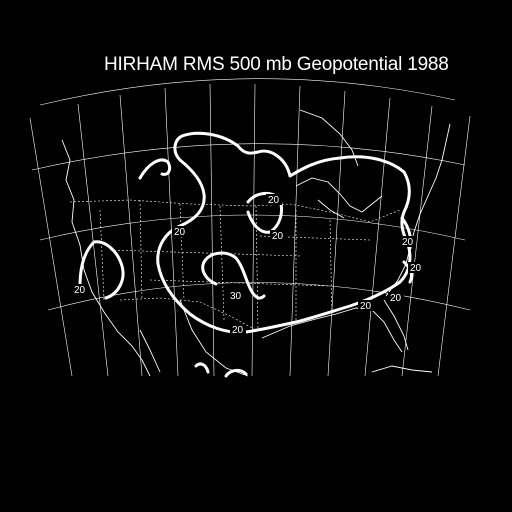  Describe the element at coordinates (235, 211) in the screenshot. I see `us-canada-border` at that location.